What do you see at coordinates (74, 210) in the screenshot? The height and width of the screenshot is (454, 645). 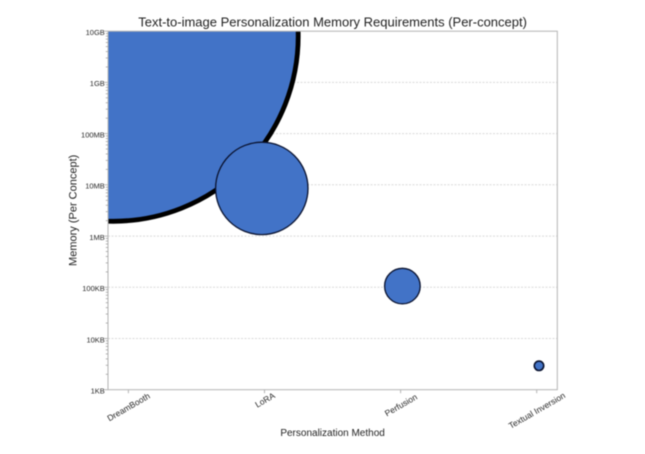 I see `svg-text: Memory (Per Concept)` at bounding box center [74, 210].